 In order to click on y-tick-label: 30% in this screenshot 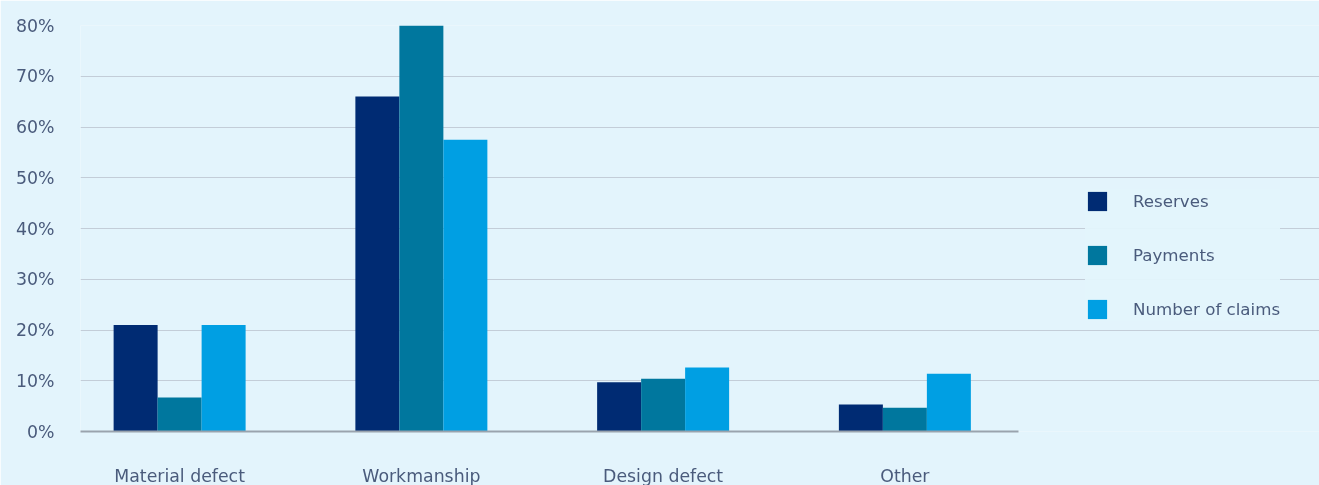, I will do `click(35, 279)`.